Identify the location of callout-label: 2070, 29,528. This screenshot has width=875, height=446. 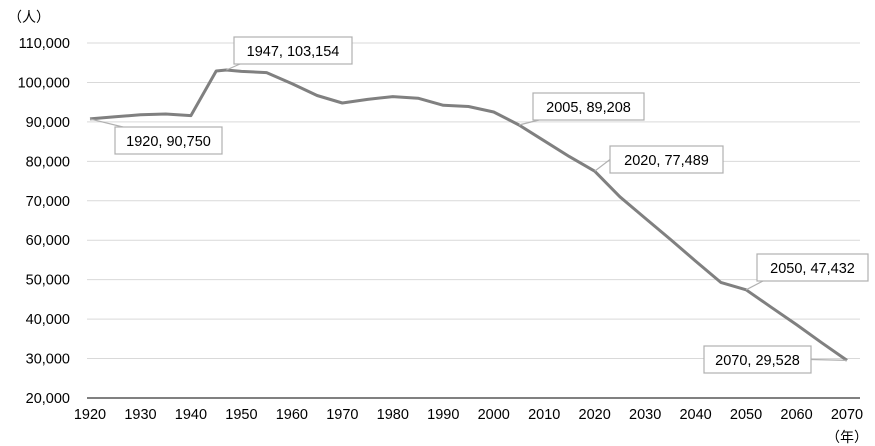
(757, 361).